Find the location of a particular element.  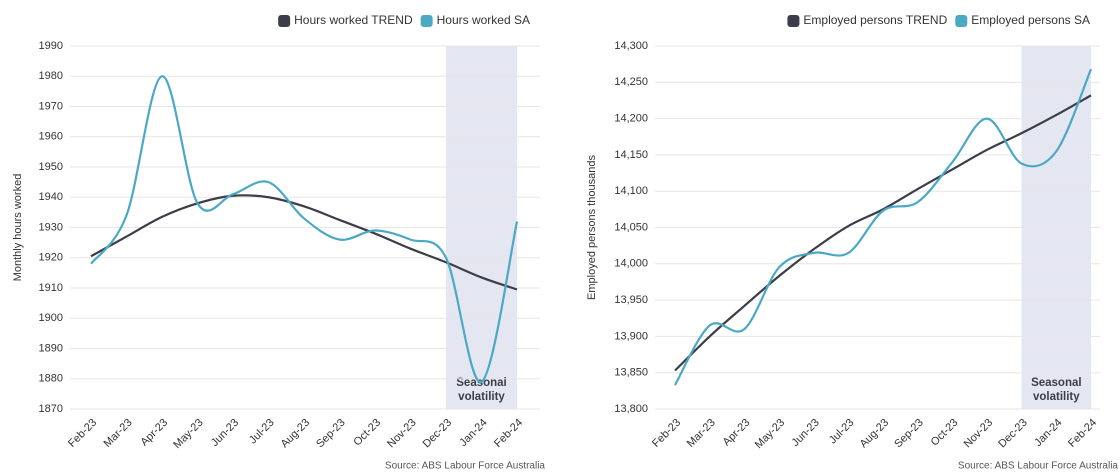

y-tick-label: 14,000 is located at coordinates (631, 264).